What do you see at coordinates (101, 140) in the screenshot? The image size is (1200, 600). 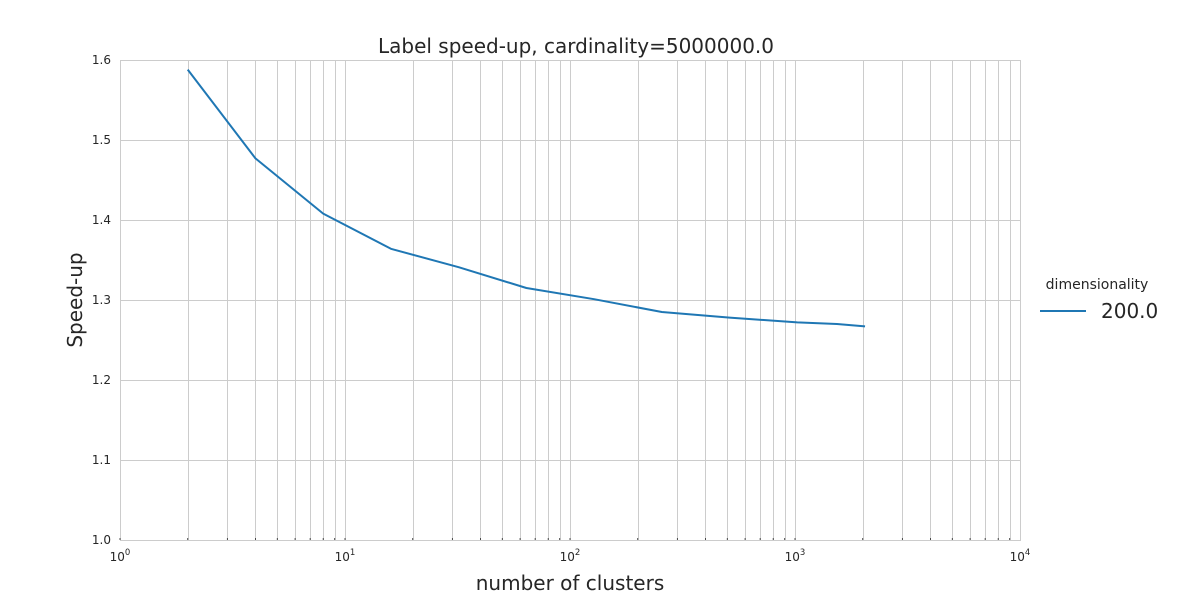 I see `y-tick-label: 1.5` at bounding box center [101, 140].